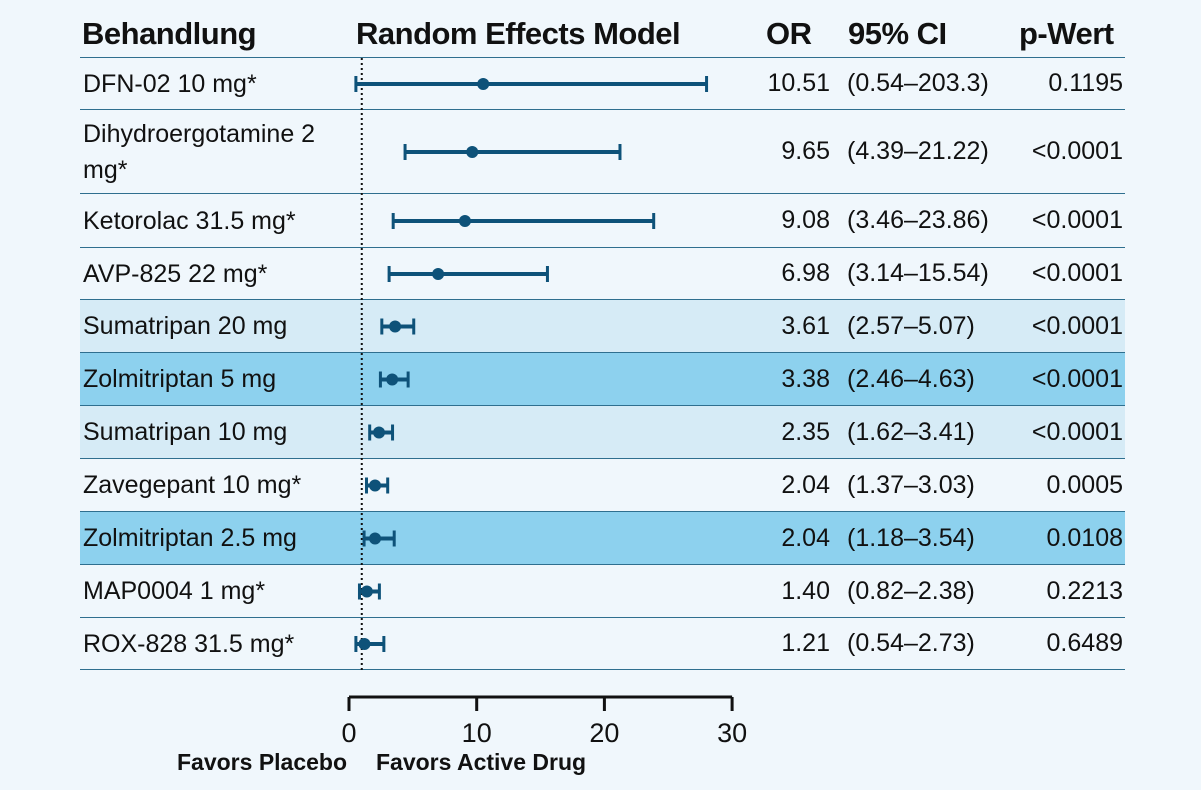  What do you see at coordinates (199, 151) in the screenshot?
I see `row-label: Dihydroergotamine 2 mg*` at bounding box center [199, 151].